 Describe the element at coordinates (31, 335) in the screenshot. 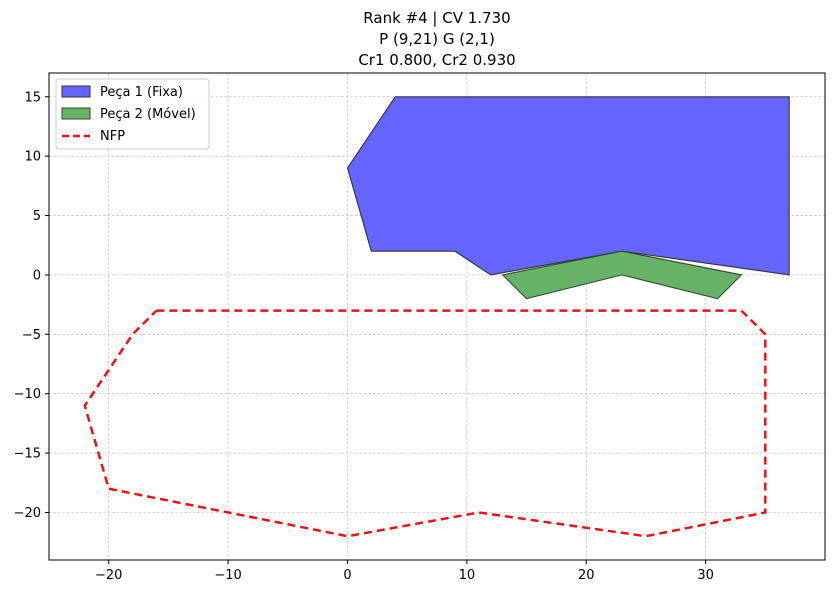

I see `y-tick-label: −5` at that location.